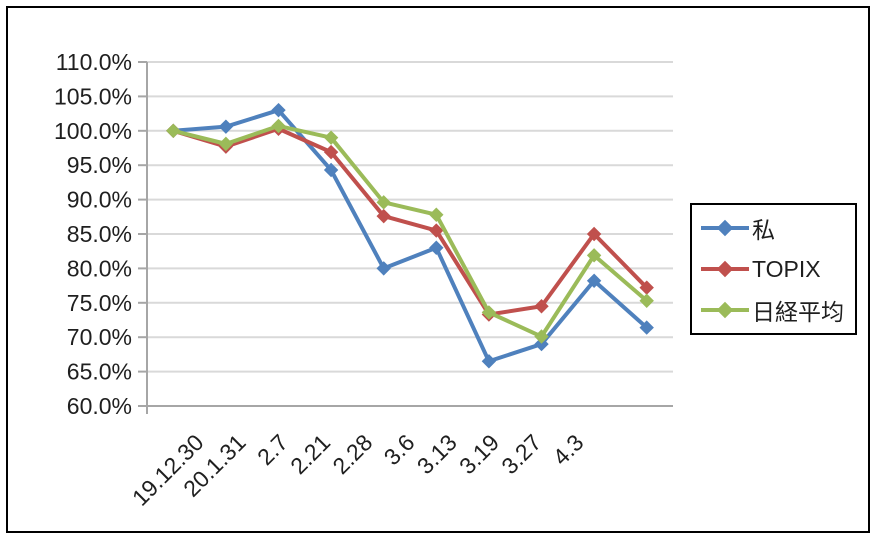 The height and width of the screenshot is (541, 879). What do you see at coordinates (99, 200) in the screenshot?
I see `y-axis-tick-label: 90.0%` at bounding box center [99, 200].